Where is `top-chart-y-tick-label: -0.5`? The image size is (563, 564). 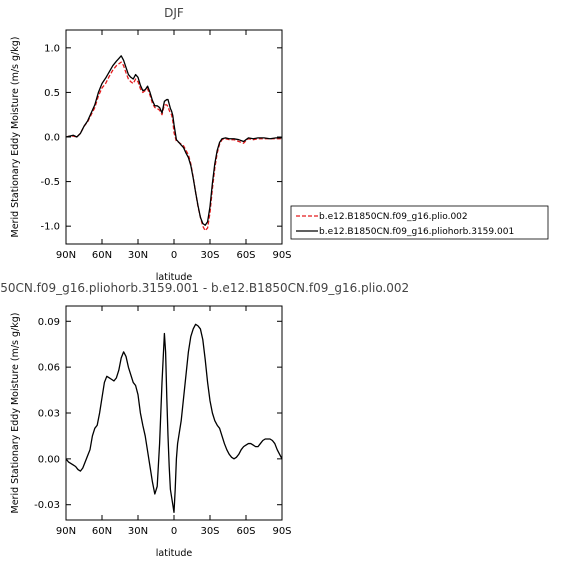 top-chart-y-tick-label: -0.5 is located at coordinates (50, 182).